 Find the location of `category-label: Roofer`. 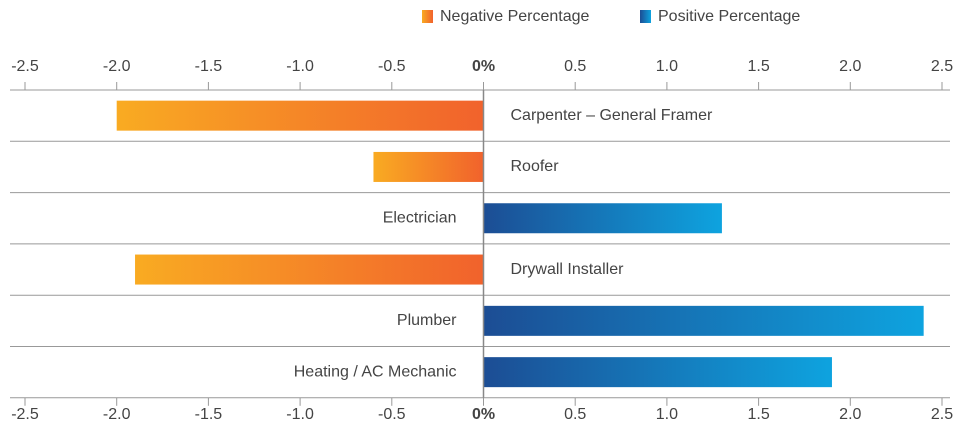

category-label: Roofer is located at coordinates (535, 166).